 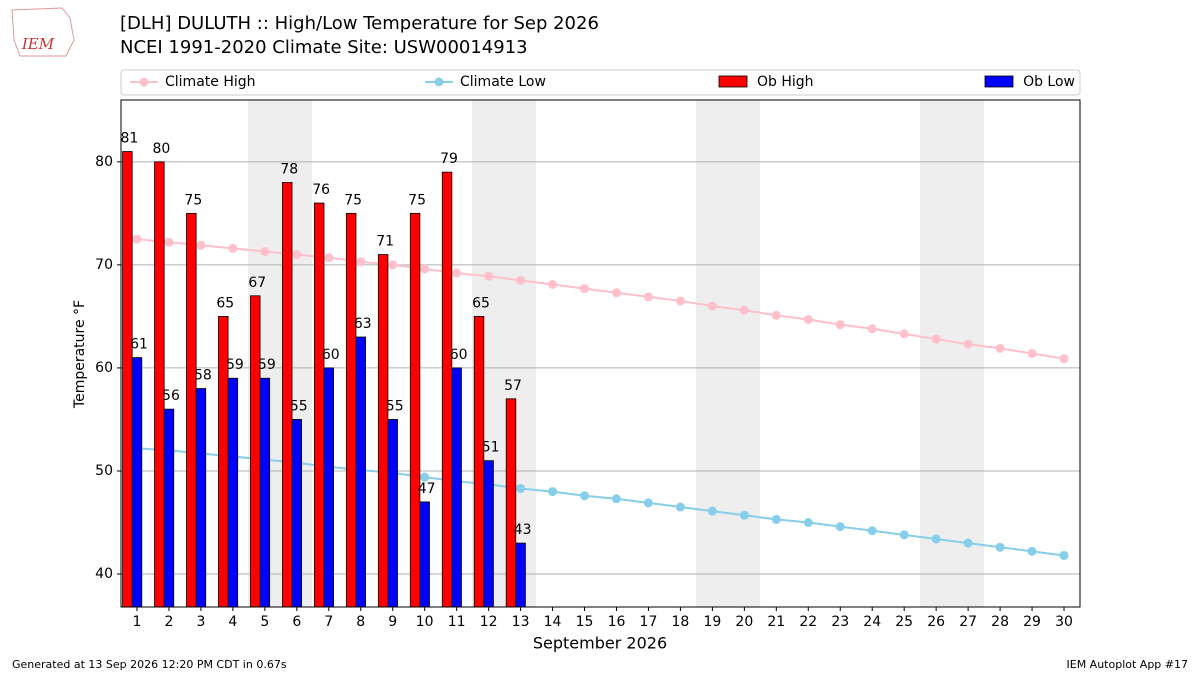 What do you see at coordinates (681, 622) in the screenshot?
I see `x-tick-label: 18` at bounding box center [681, 622].